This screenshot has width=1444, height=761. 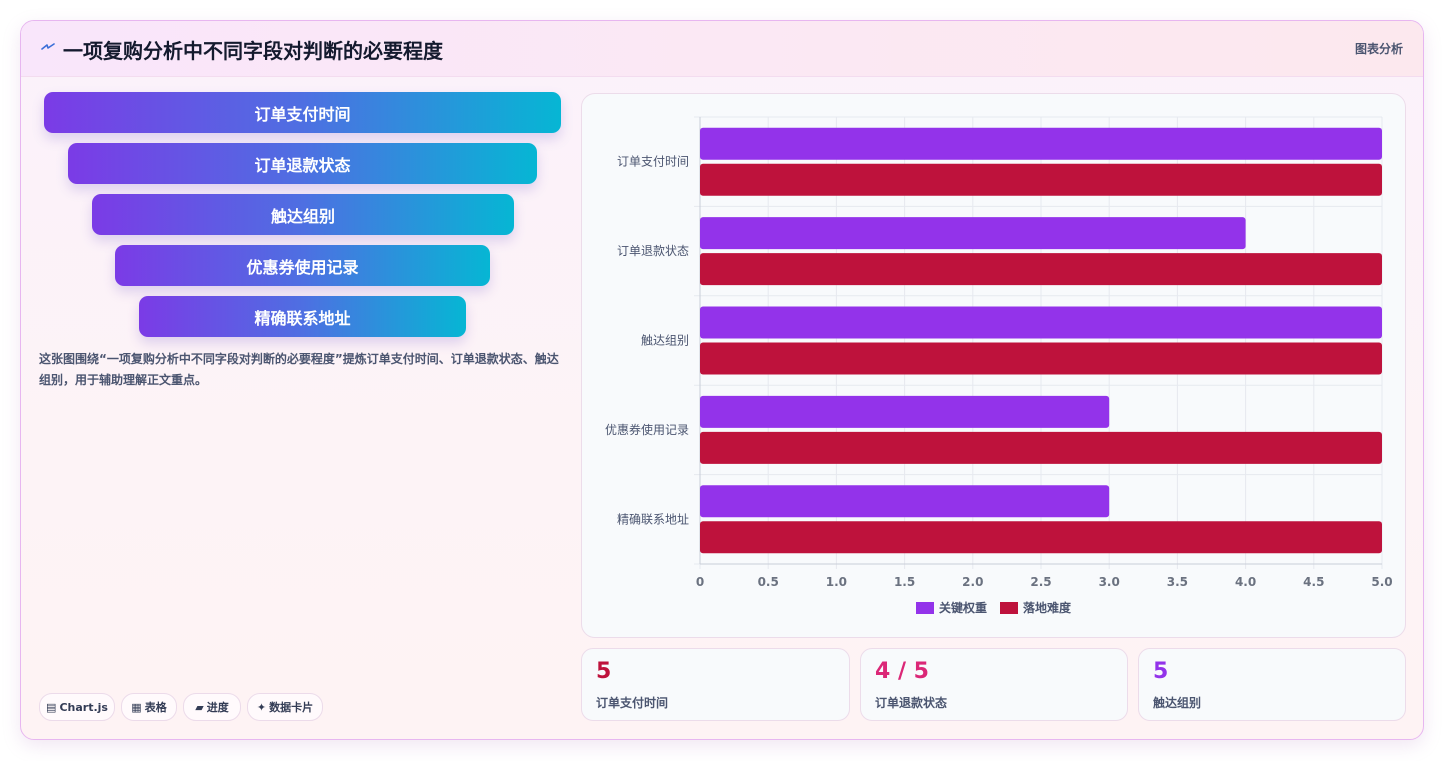 I want to click on progress-icon: ▰, so click(x=199, y=707).